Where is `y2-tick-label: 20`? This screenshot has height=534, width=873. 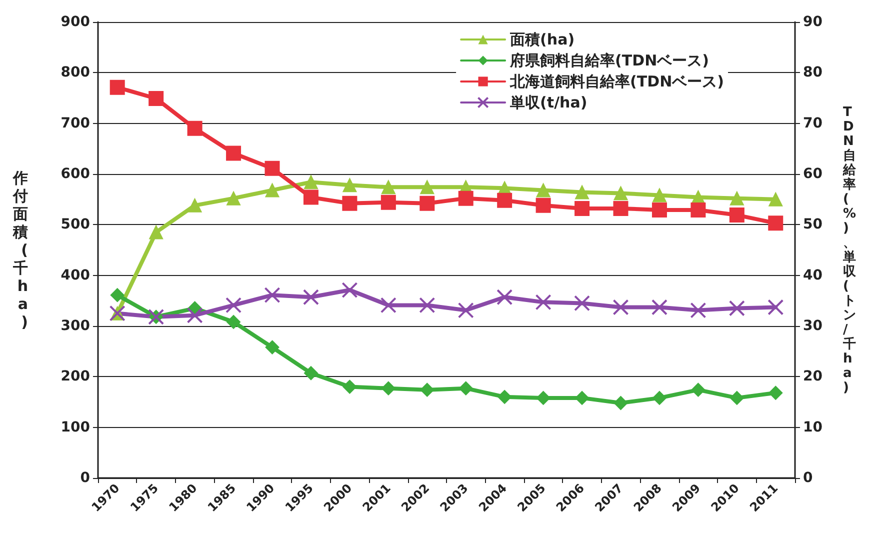
y2-tick-label: 20 is located at coordinates (813, 376).